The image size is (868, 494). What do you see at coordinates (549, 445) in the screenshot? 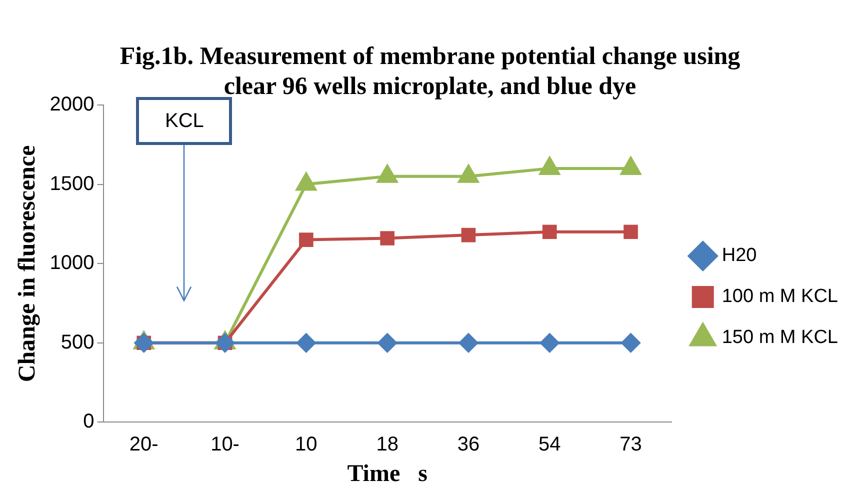
I see `x-tick-label: 54` at bounding box center [549, 445].